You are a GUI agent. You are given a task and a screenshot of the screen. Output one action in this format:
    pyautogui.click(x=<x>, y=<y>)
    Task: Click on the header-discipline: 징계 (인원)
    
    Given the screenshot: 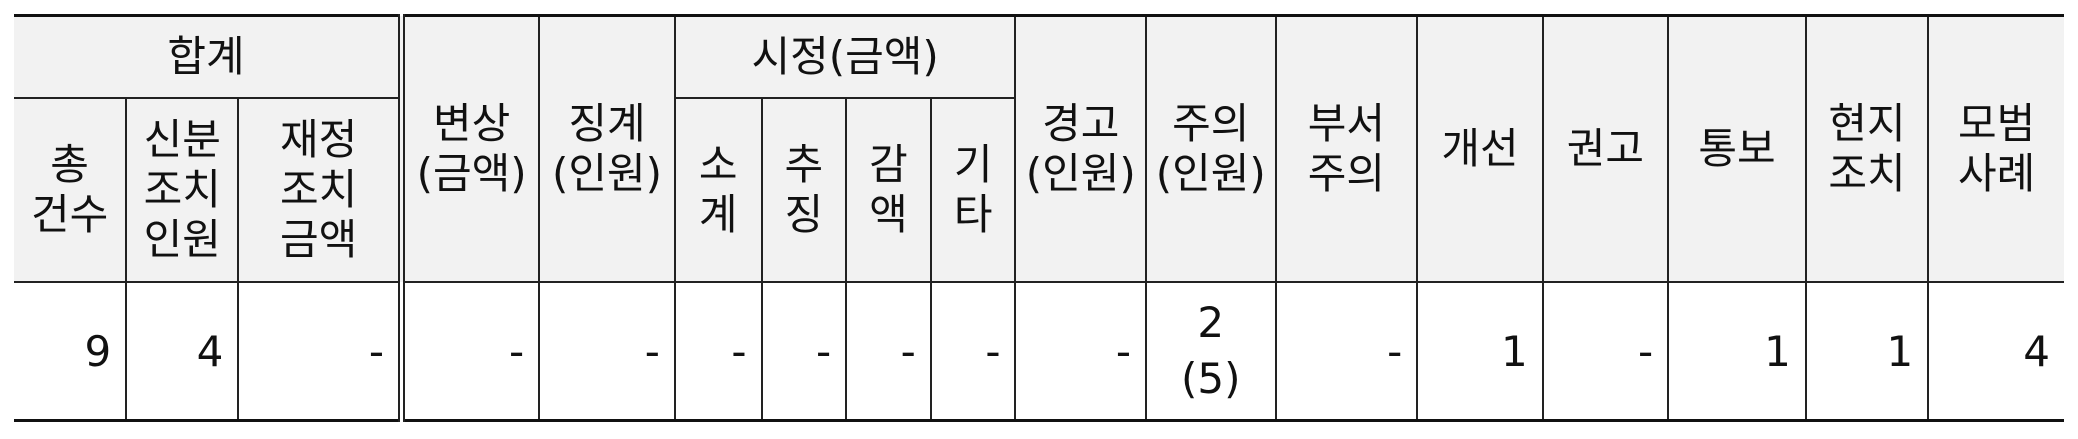 What is the action you would take?
    pyautogui.click(x=607, y=148)
    